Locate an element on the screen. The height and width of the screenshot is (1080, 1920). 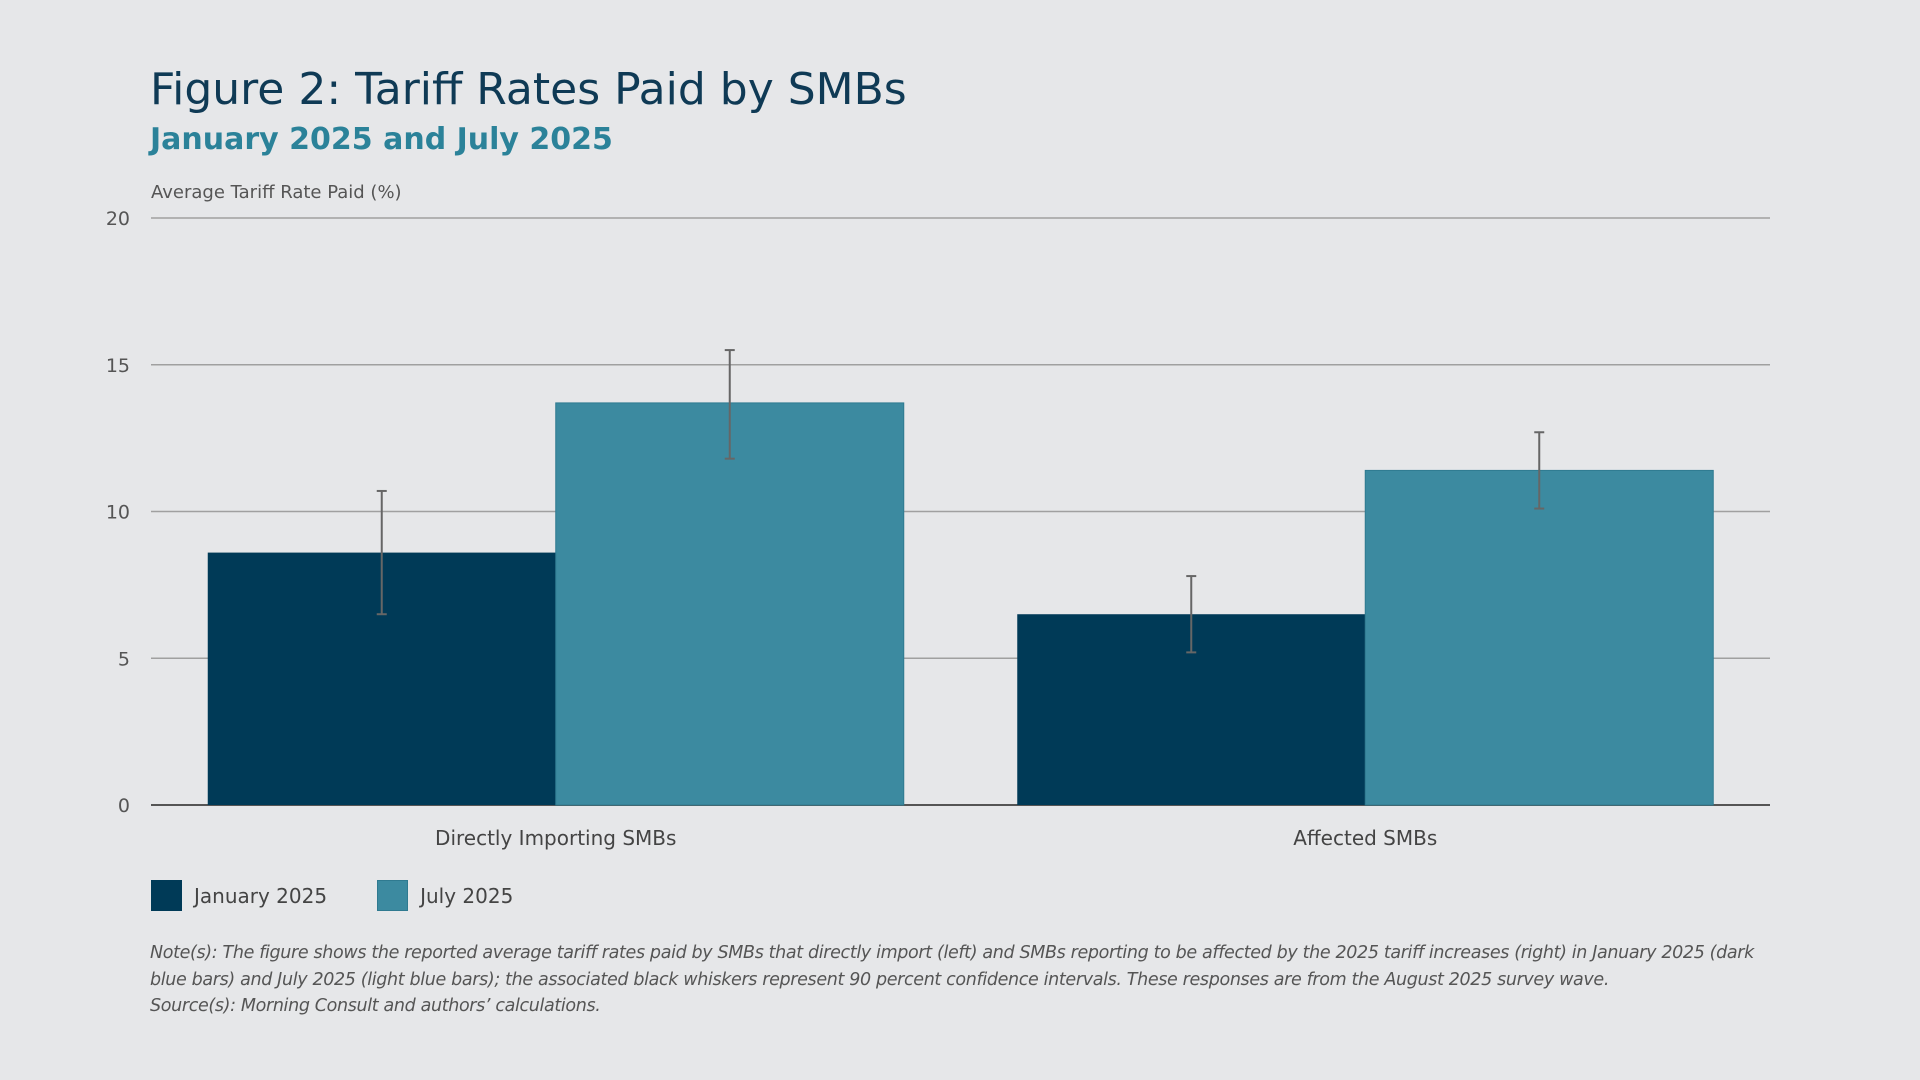
x-tick-label: Directly Importing SMBs is located at coordinates (555, 838).